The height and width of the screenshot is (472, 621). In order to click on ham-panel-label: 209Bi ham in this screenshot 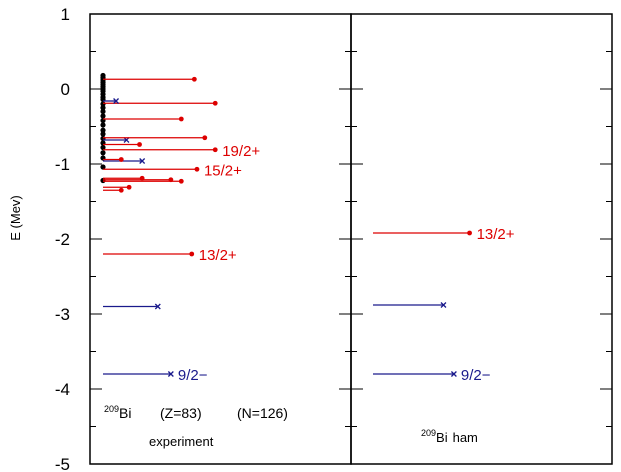, I will do `click(449, 436)`.